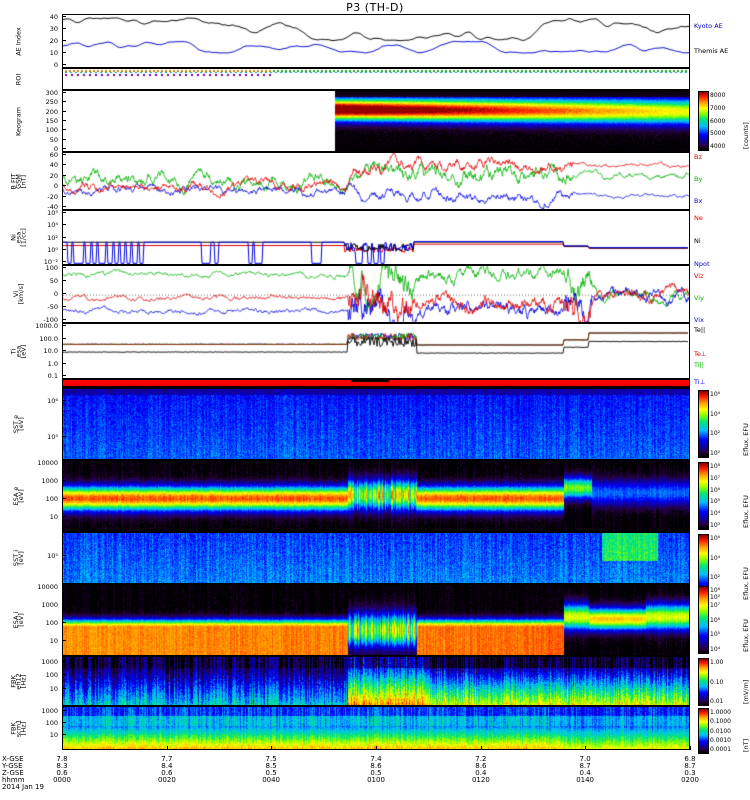  I want to click on footer-time-6: 0200, so click(690, 780).